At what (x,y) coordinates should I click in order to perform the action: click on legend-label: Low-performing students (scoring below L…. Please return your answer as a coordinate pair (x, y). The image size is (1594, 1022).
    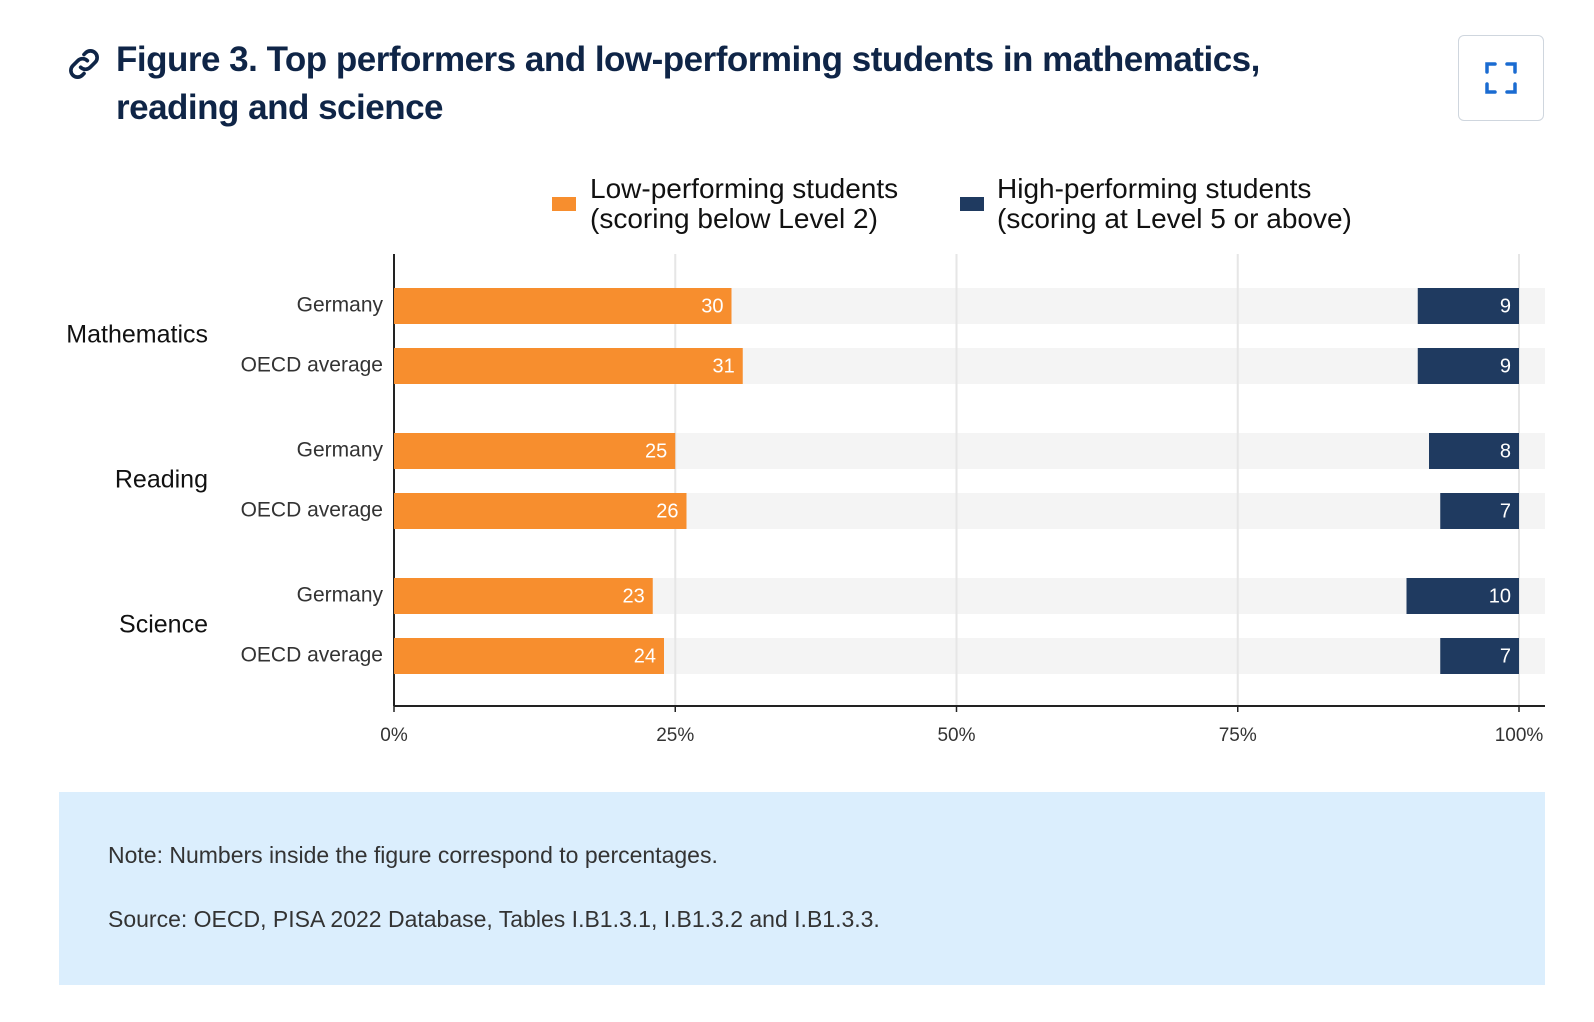
    Looking at the image, I should click on (744, 203).